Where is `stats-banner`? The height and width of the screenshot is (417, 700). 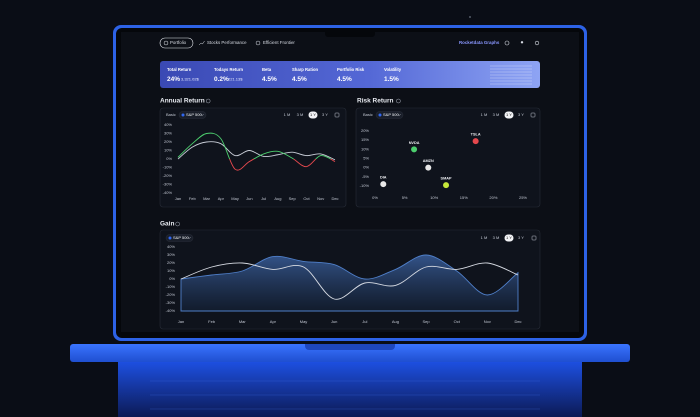 stats-banner is located at coordinates (350, 74).